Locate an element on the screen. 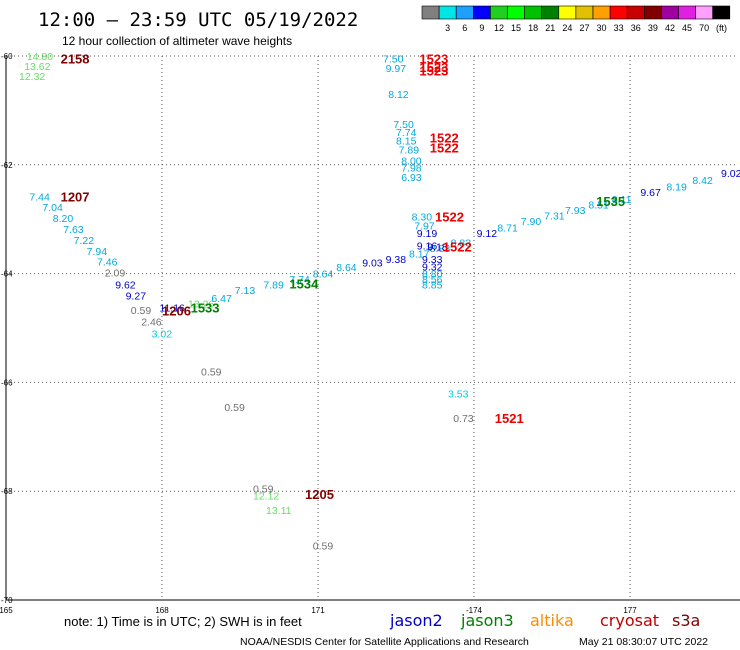 Image resolution: width=740 pixels, height=650 pixels. wave-height-value: 0.73 is located at coordinates (463, 419).